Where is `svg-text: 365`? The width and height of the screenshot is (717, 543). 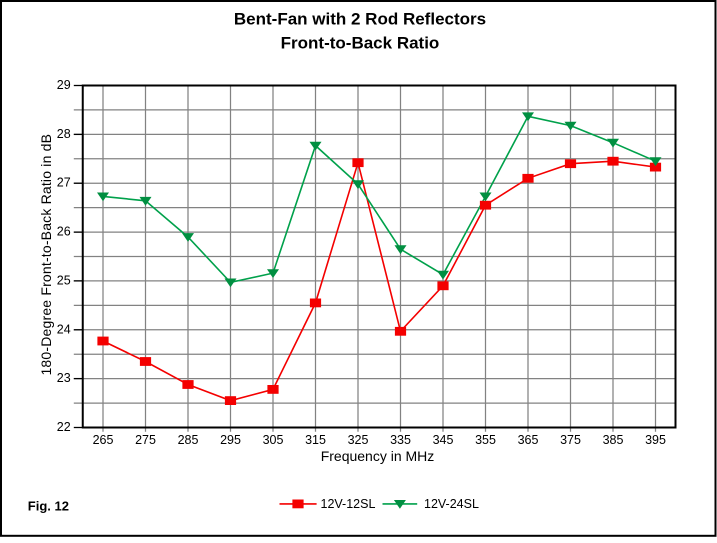 svg-text: 365 is located at coordinates (528, 440).